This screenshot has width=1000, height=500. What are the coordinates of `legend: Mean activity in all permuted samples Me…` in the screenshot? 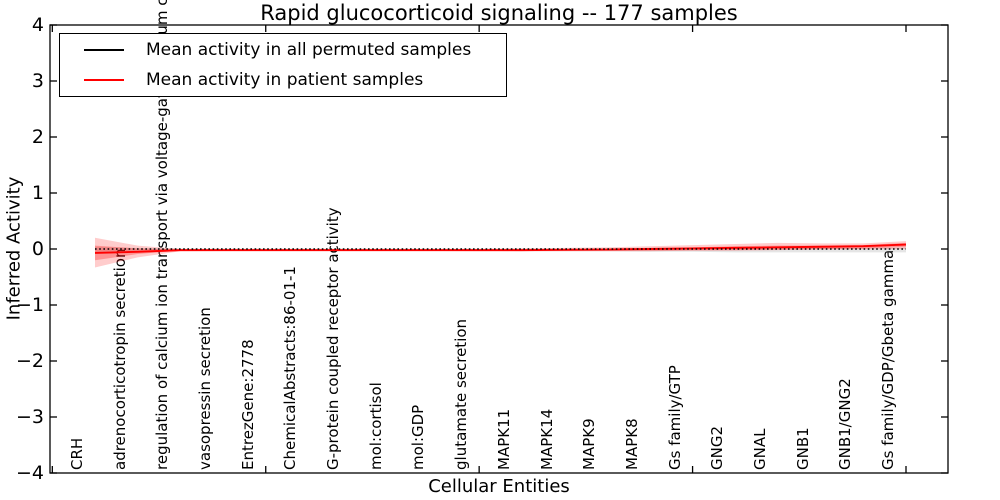 It's located at (283, 65).